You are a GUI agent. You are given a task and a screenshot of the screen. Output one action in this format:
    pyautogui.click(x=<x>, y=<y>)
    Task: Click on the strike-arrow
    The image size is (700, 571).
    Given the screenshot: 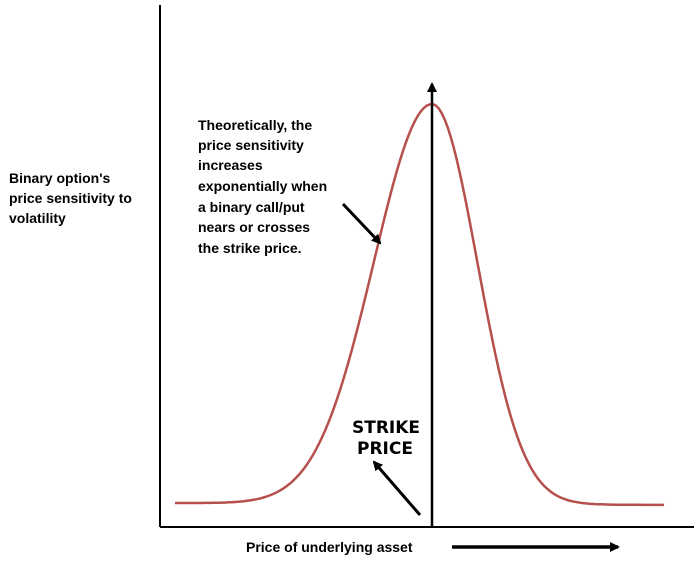 What is the action you would take?
    pyautogui.click(x=397, y=488)
    